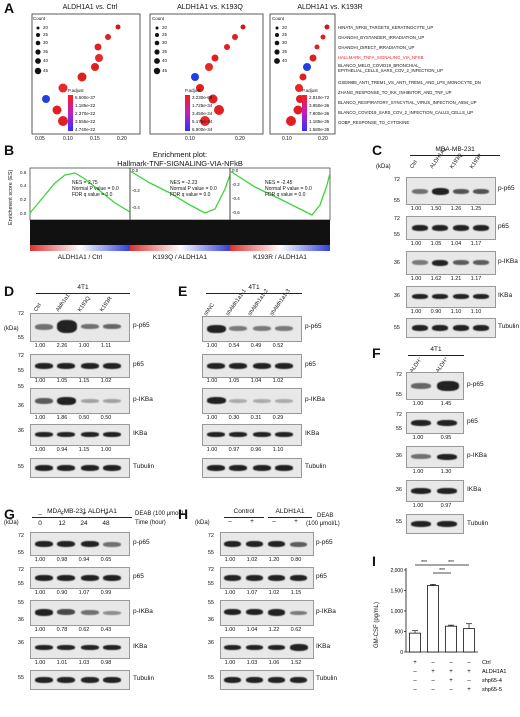  Describe the element at coordinates (209, 309) in the screenshot. I see `lane-label: shNC` at that location.